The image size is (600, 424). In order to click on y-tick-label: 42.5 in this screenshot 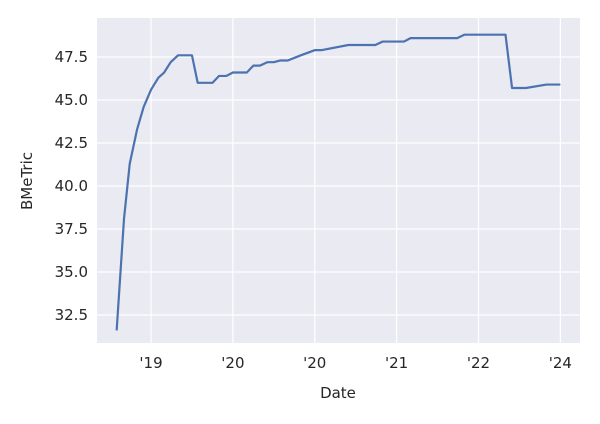, I will do `click(71, 143)`.